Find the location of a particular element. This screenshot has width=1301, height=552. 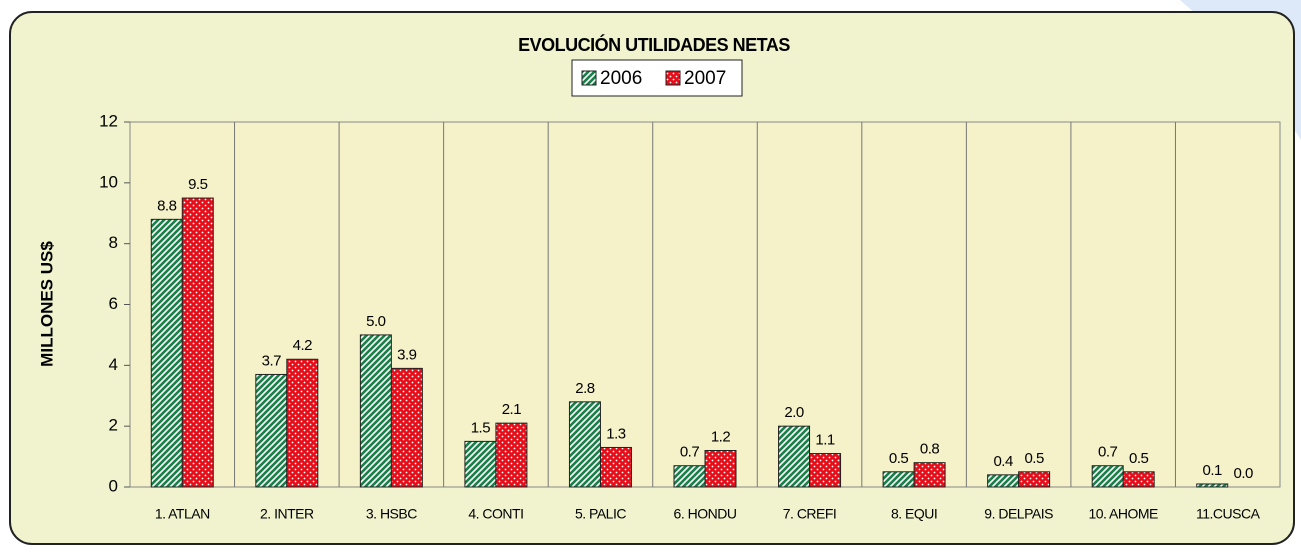

x-tick-label: 7. CREFI is located at coordinates (810, 514).